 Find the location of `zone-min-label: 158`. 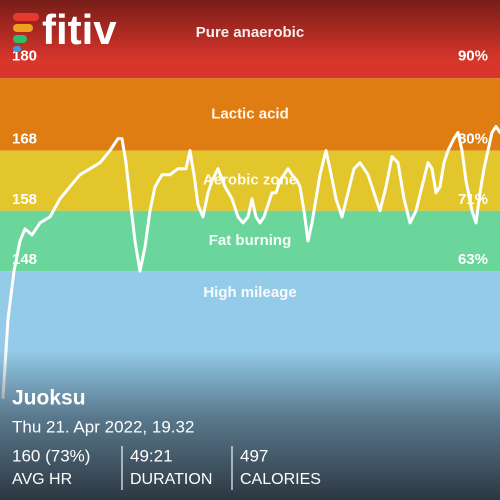

zone-min-label: 158 is located at coordinates (24, 199).